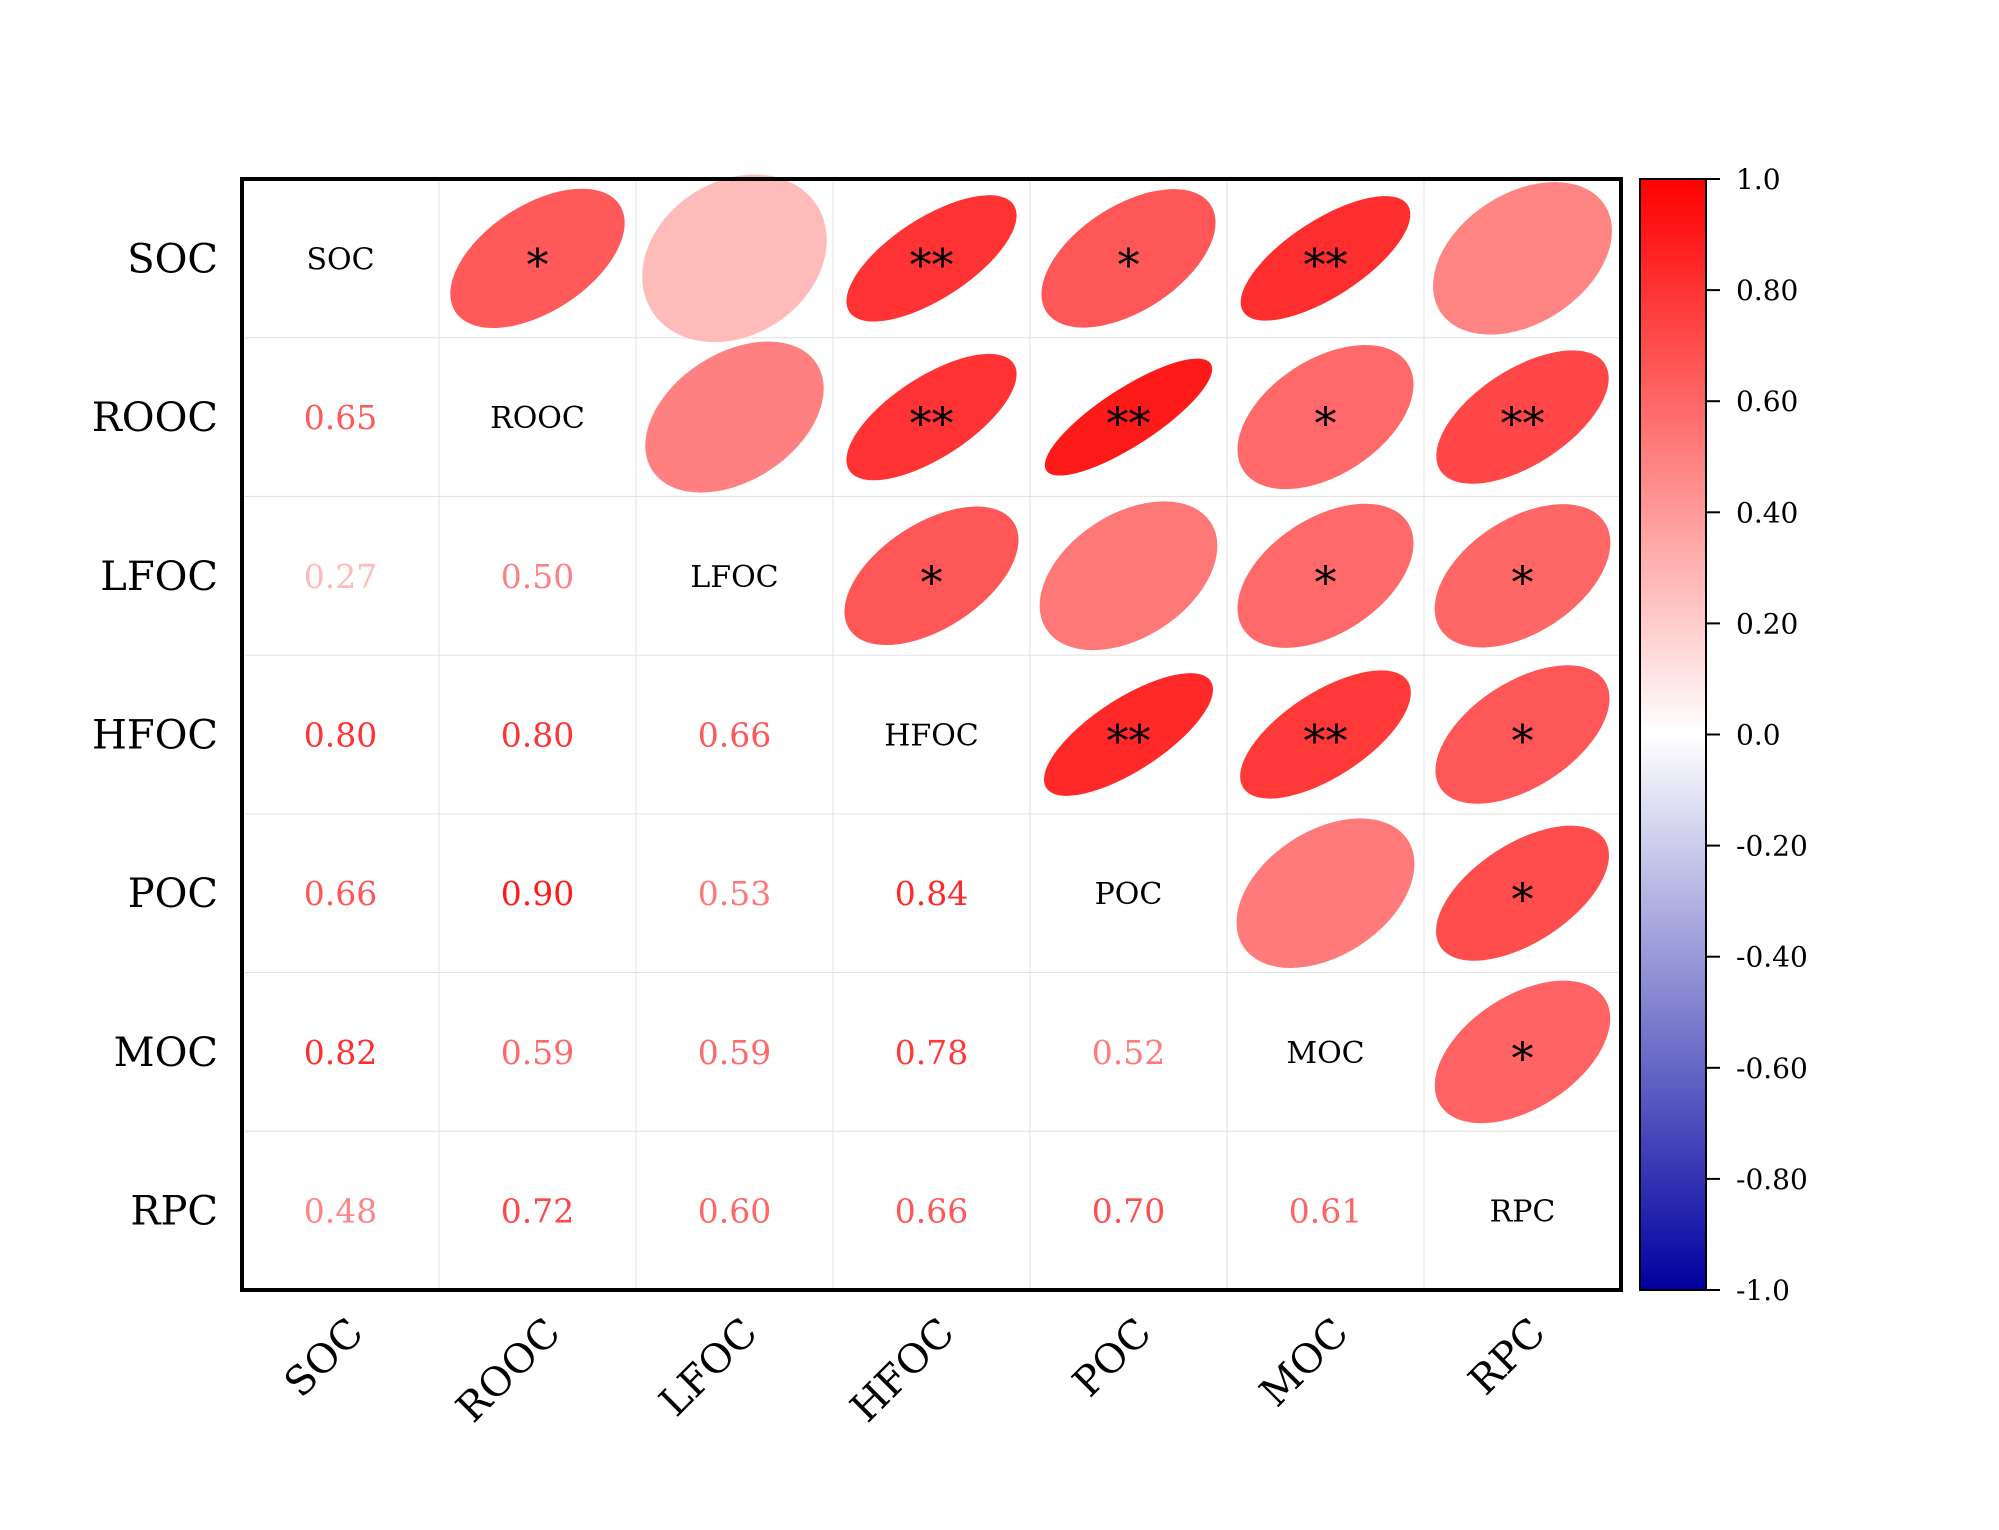 The image size is (1999, 1530). Describe the element at coordinates (931, 1052) in the screenshot. I see `correlation-value: 0.78` at that location.